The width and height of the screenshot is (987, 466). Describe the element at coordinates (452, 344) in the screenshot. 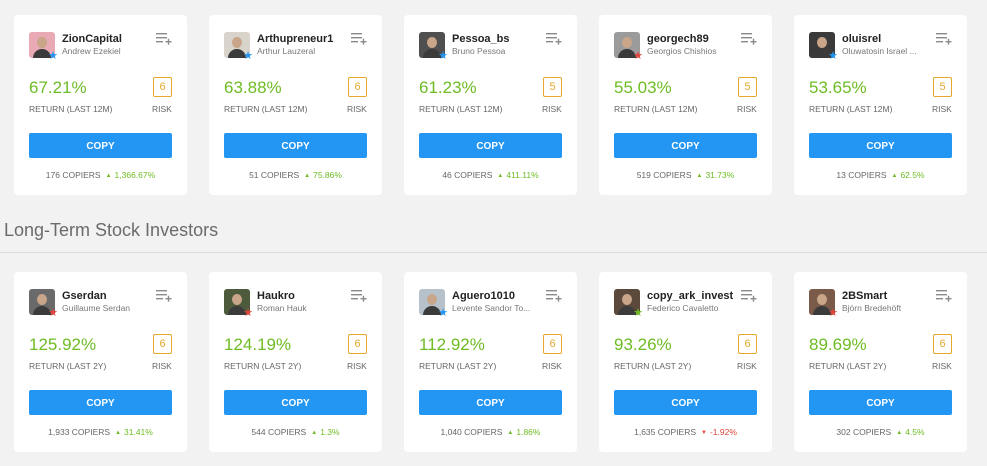

I see `return-value: 112.92%` at that location.